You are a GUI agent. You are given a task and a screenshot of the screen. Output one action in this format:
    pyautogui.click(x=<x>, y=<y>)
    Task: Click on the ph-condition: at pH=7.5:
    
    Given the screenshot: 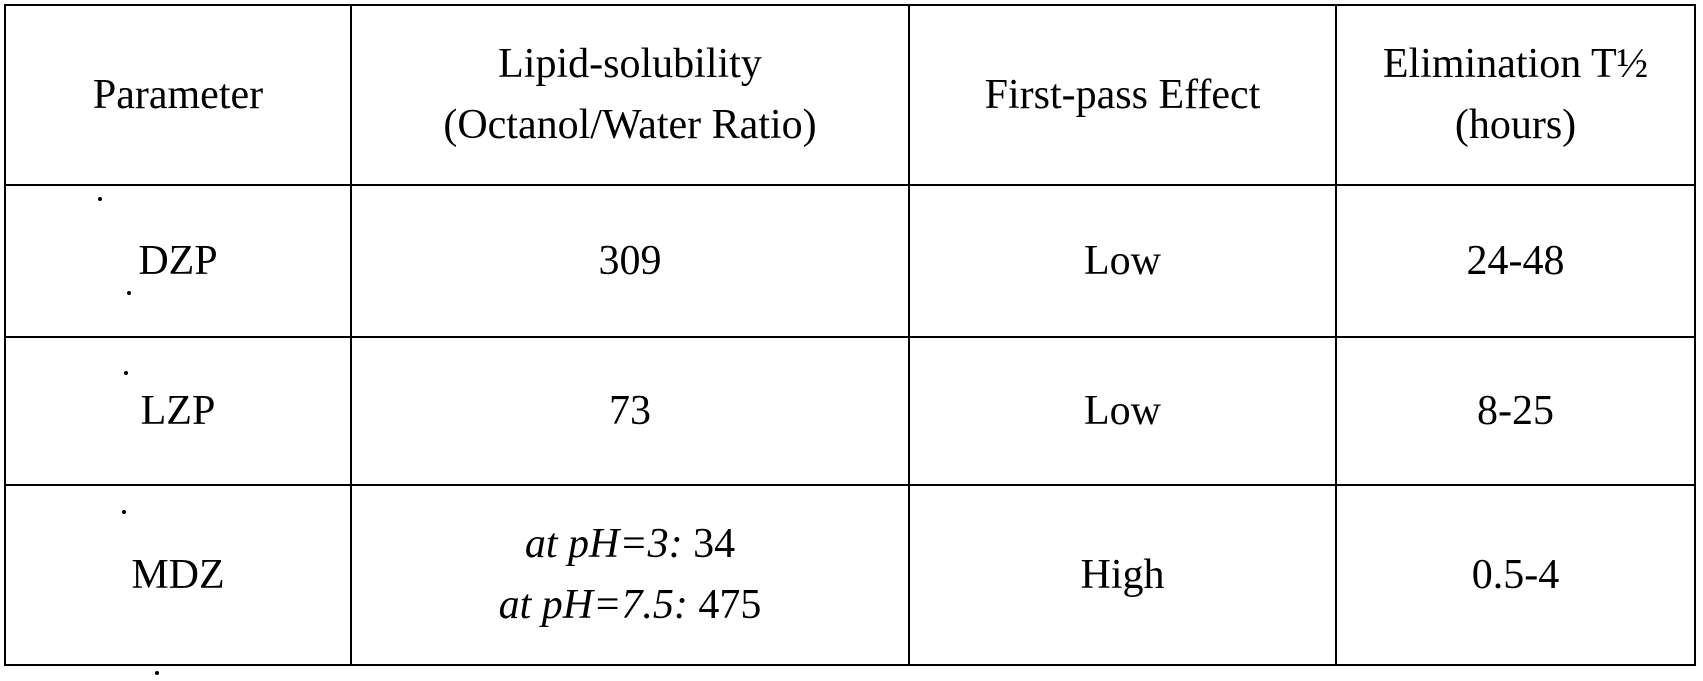 What is the action you would take?
    pyautogui.click(x=593, y=605)
    